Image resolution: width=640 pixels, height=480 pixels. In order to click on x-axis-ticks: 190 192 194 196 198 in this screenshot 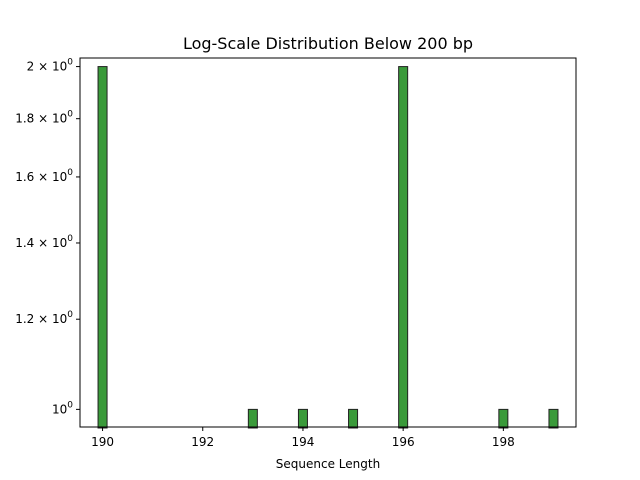, I will do `click(303, 438)`.